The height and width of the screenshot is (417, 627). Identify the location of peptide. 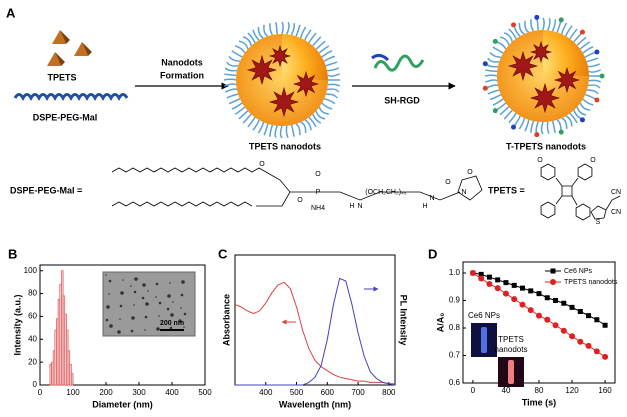
(380, 57).